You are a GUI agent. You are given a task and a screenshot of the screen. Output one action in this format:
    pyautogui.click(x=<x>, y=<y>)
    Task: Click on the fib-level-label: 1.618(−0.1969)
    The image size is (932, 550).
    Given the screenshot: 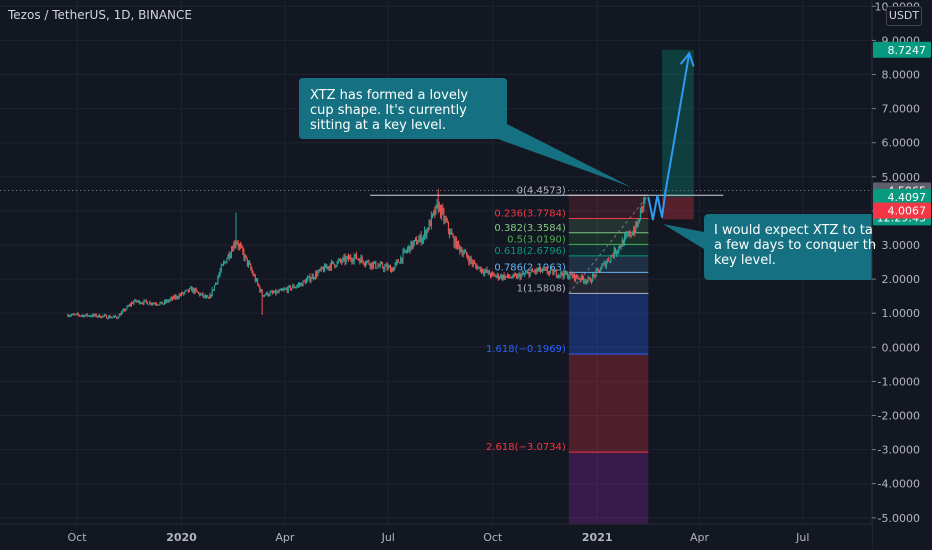 What is the action you would take?
    pyautogui.click(x=526, y=349)
    